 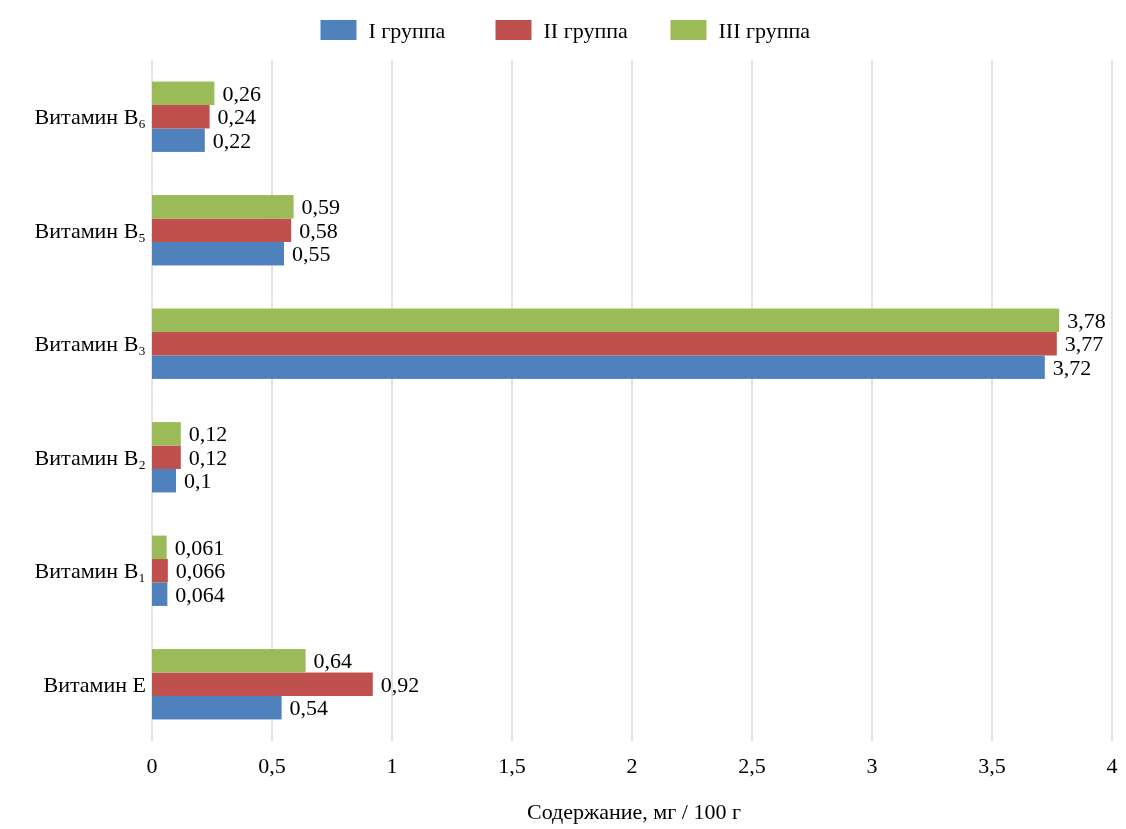 I want to click on x-tick-label: 0,5, so click(x=272, y=765).